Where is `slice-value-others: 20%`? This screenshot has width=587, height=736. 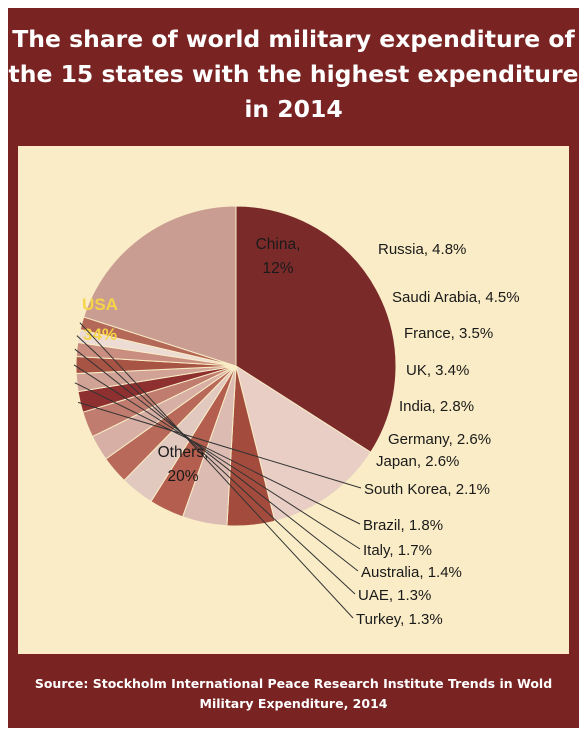 slice-value-others: 20% is located at coordinates (182, 476).